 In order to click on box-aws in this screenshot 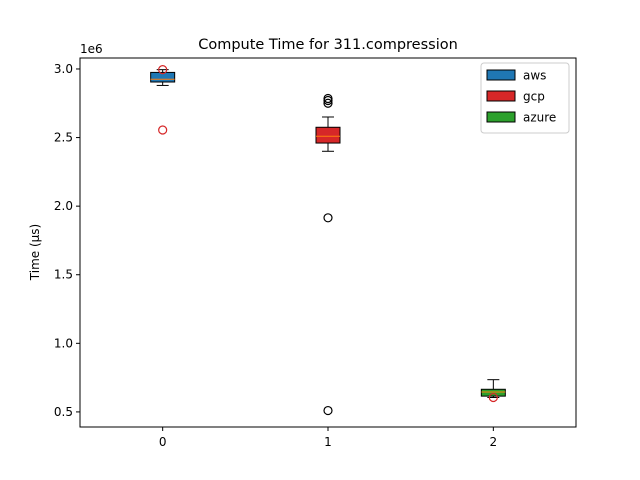, I will do `click(163, 100)`.